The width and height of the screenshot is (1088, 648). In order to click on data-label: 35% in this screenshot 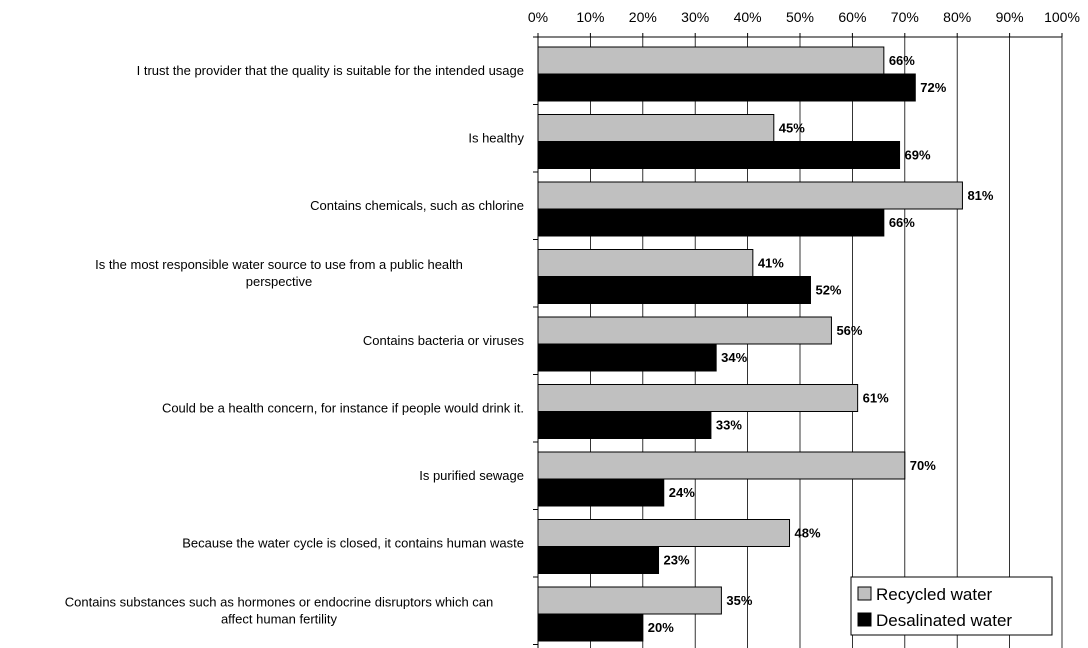, I will do `click(739, 600)`.